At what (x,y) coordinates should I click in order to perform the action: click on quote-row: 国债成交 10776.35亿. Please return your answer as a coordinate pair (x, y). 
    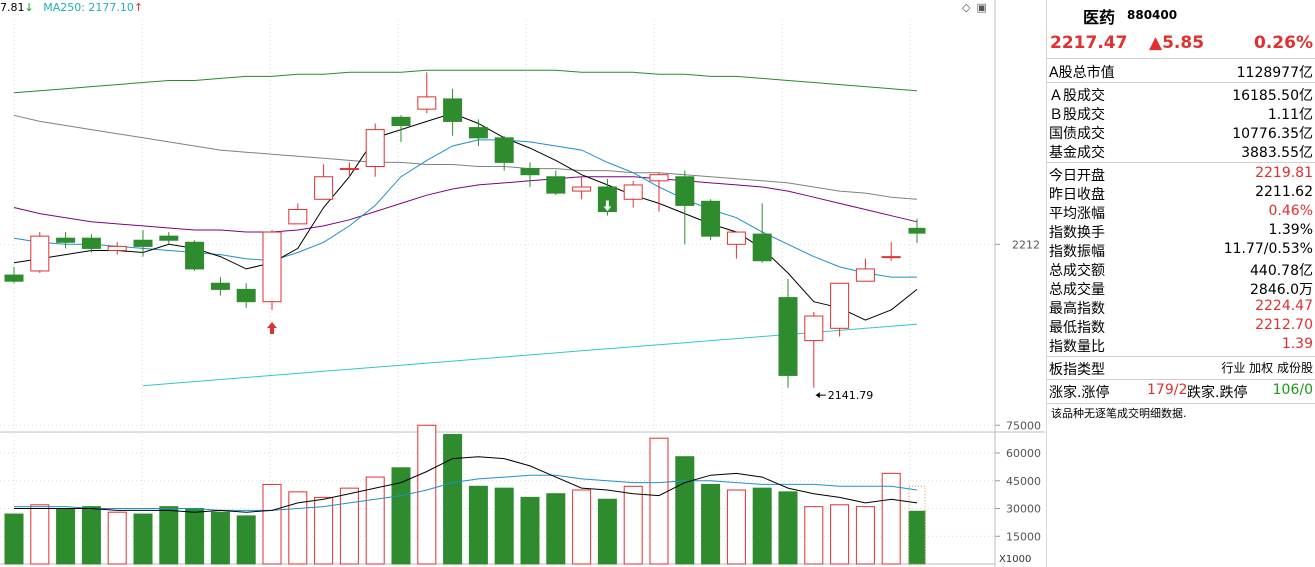
    Looking at the image, I should click on (1181, 132).